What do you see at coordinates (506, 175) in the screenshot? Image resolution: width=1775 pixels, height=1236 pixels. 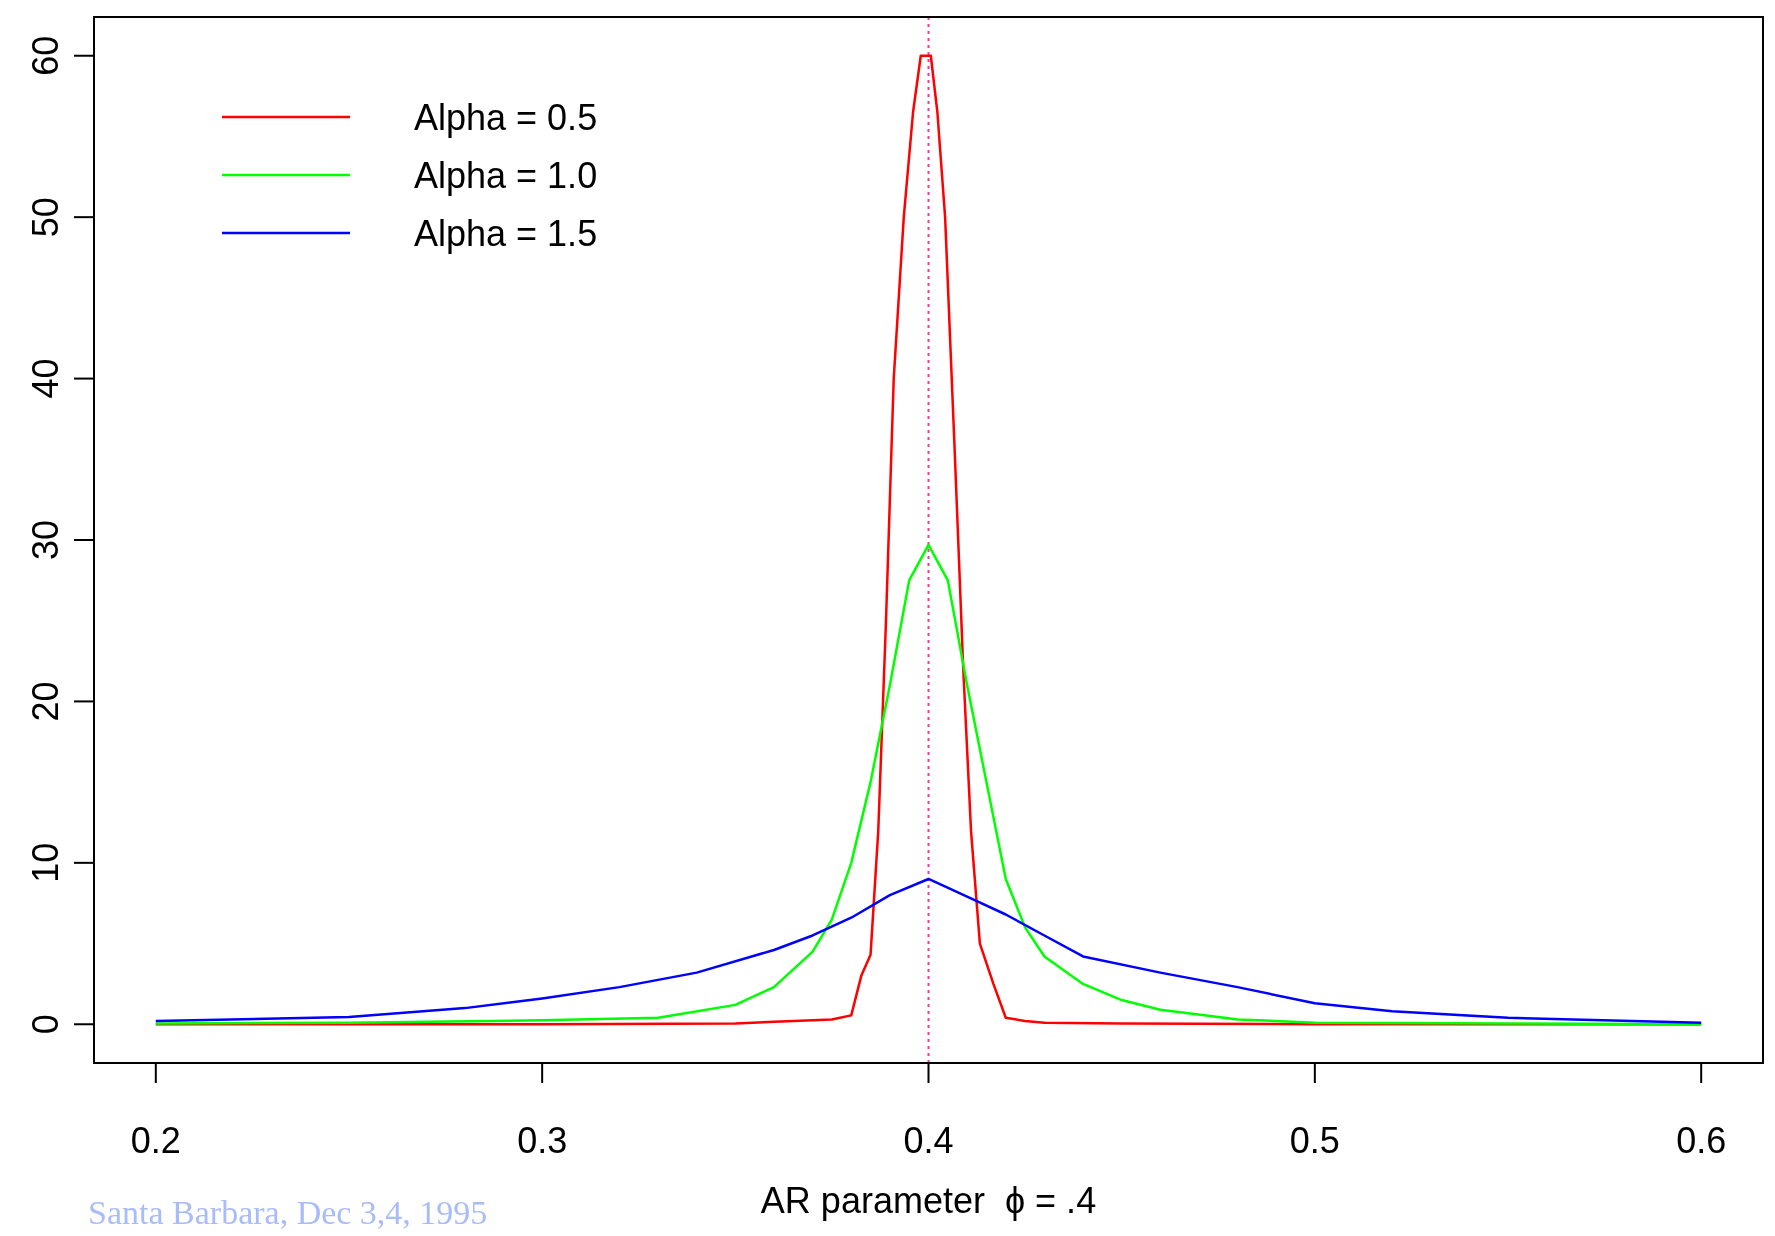 I see `legend-label: Alpha = 1.0` at bounding box center [506, 175].